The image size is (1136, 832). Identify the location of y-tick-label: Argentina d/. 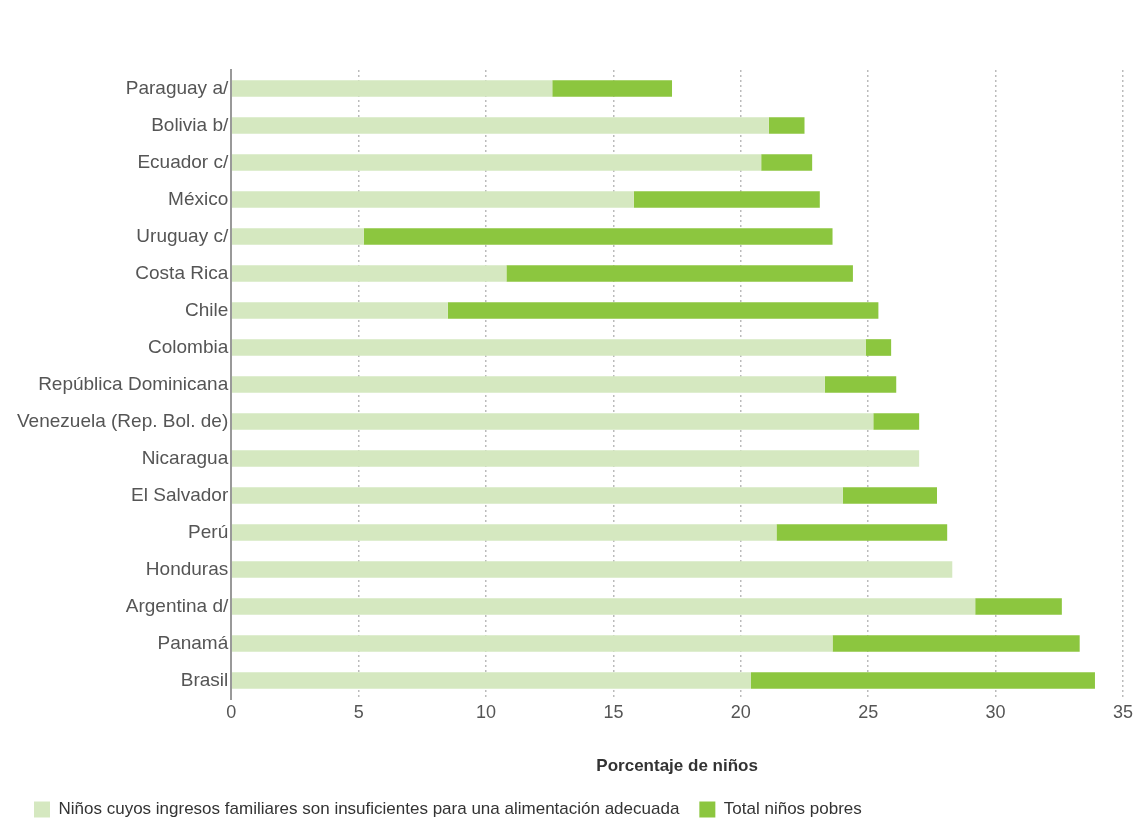
(177, 605).